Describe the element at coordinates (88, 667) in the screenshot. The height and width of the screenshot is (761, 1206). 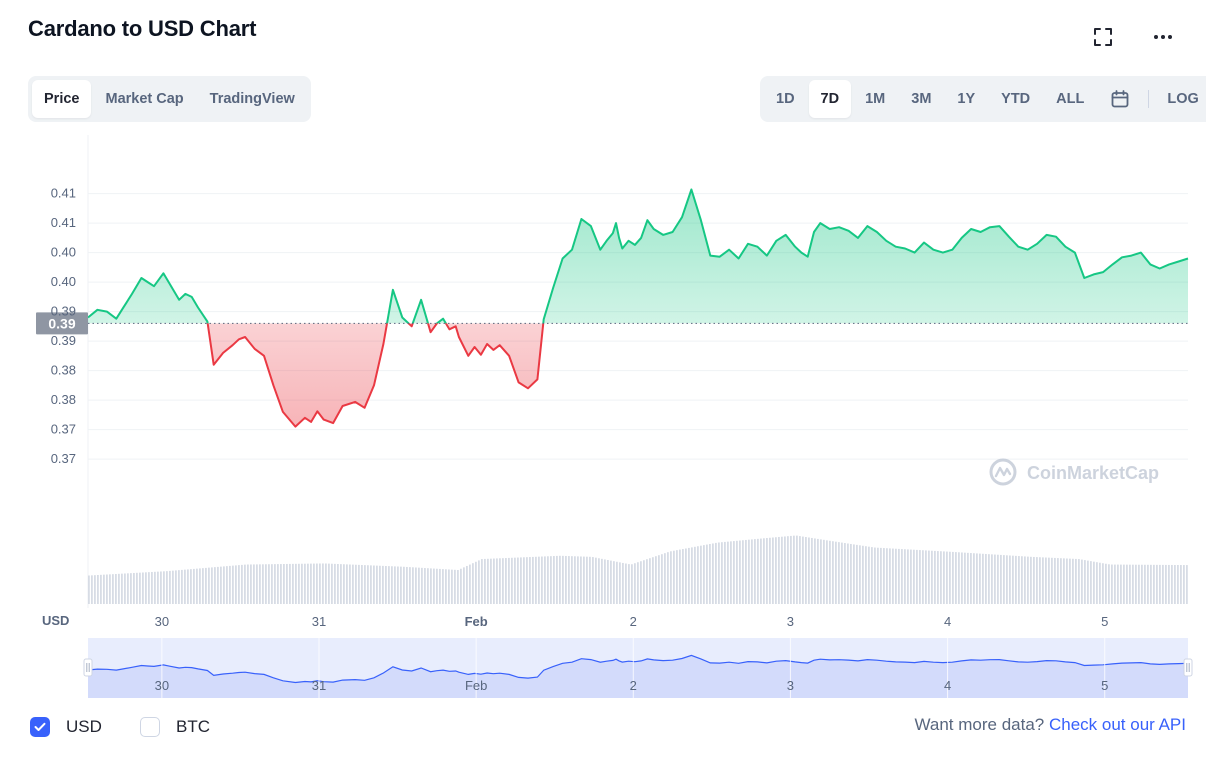
I see `navigator-handle-left` at that location.